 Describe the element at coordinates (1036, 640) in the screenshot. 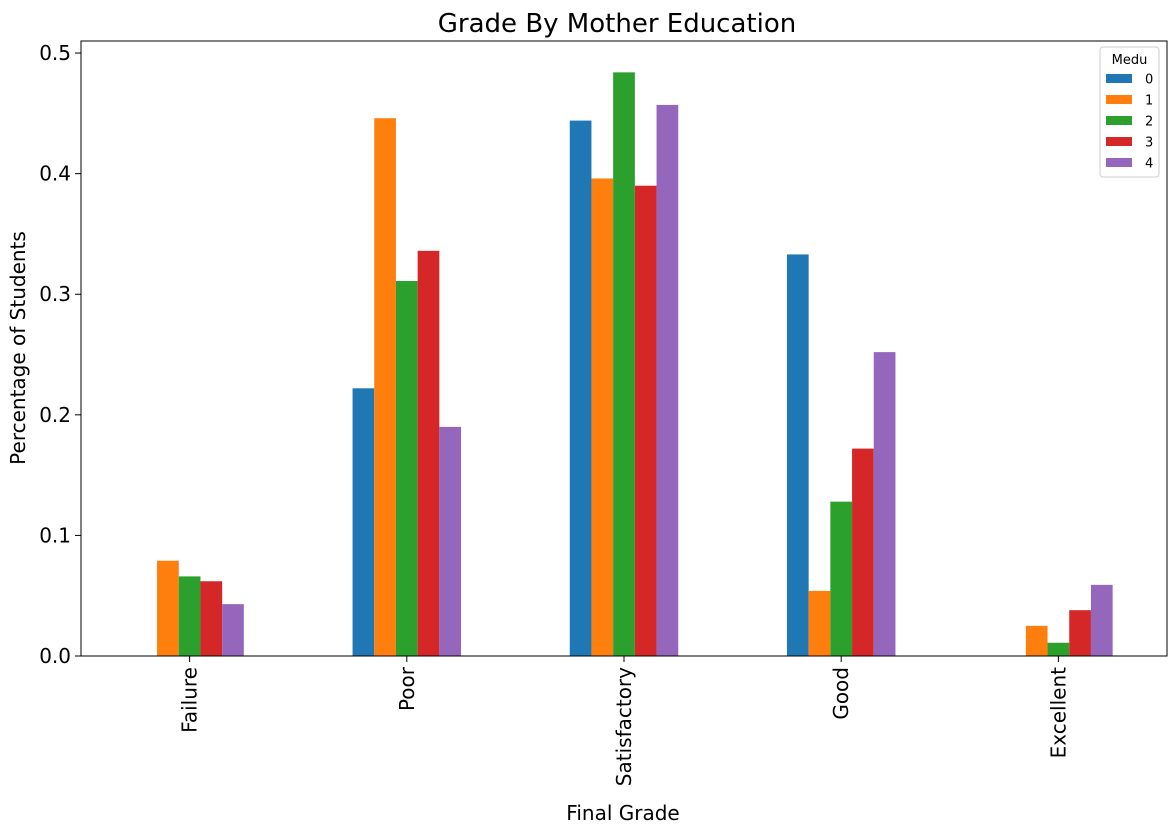

I see `bar-medu-1-excellent` at that location.